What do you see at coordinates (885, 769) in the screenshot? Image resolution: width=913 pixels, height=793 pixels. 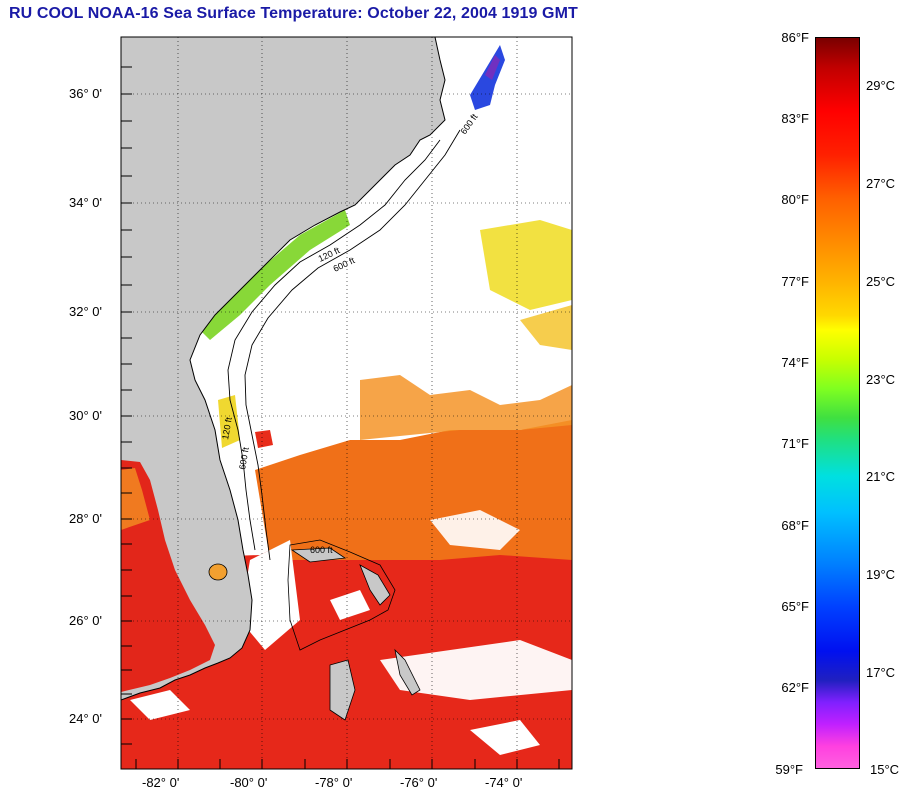 I see `colorbar-c-label: 15°C` at bounding box center [885, 769].